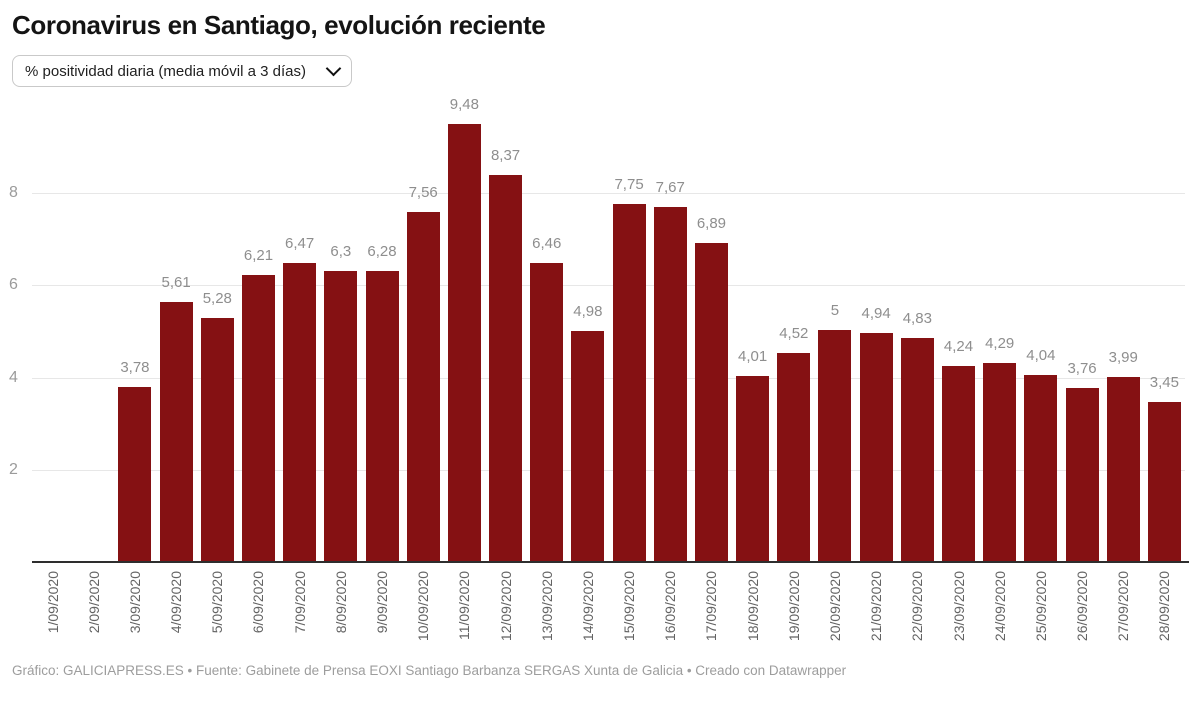  Describe the element at coordinates (382, 251) in the screenshot. I see `bar-value-label: 6,28` at that location.